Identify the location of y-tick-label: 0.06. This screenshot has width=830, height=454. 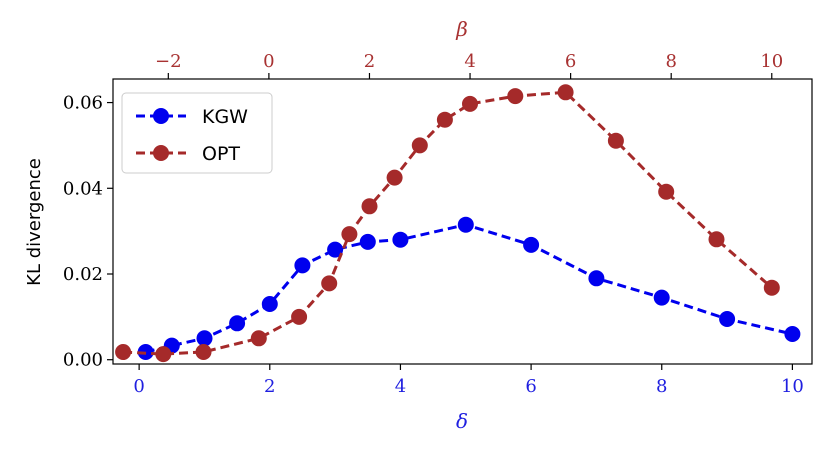
(83, 103).